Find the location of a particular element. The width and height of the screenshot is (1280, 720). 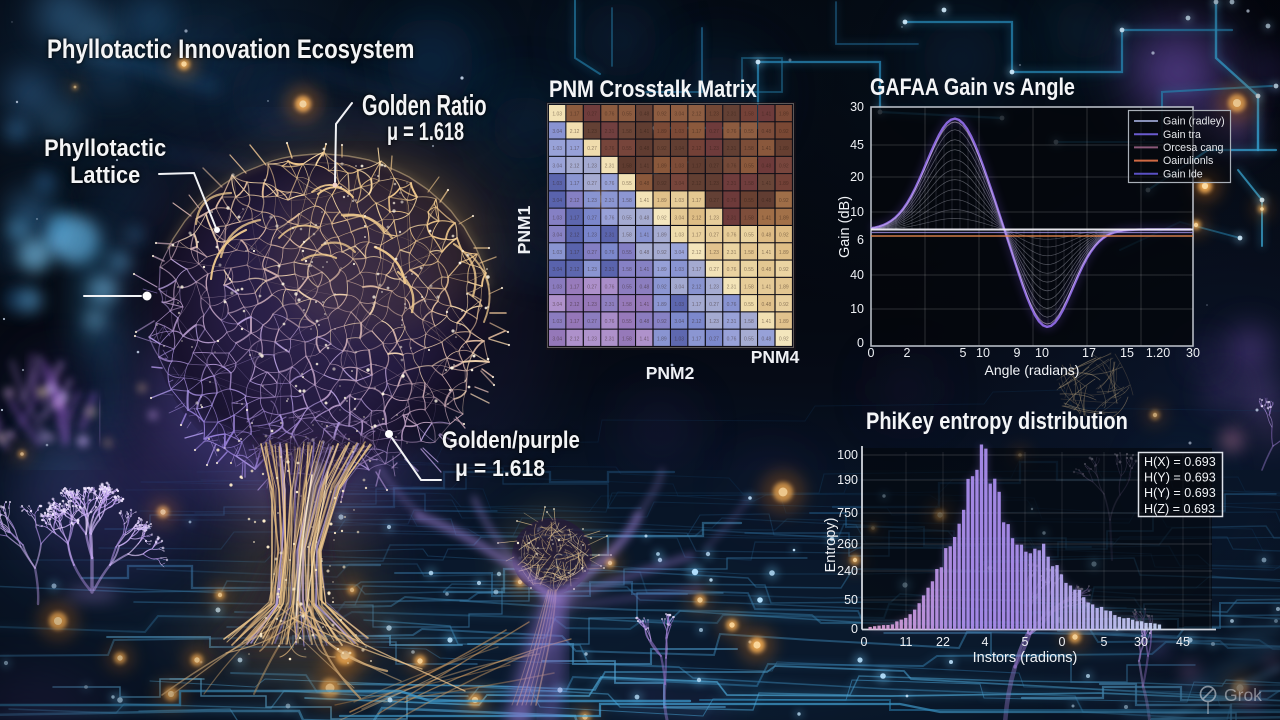

svg-text: H(Y) = 0.693 is located at coordinates (1180, 493).